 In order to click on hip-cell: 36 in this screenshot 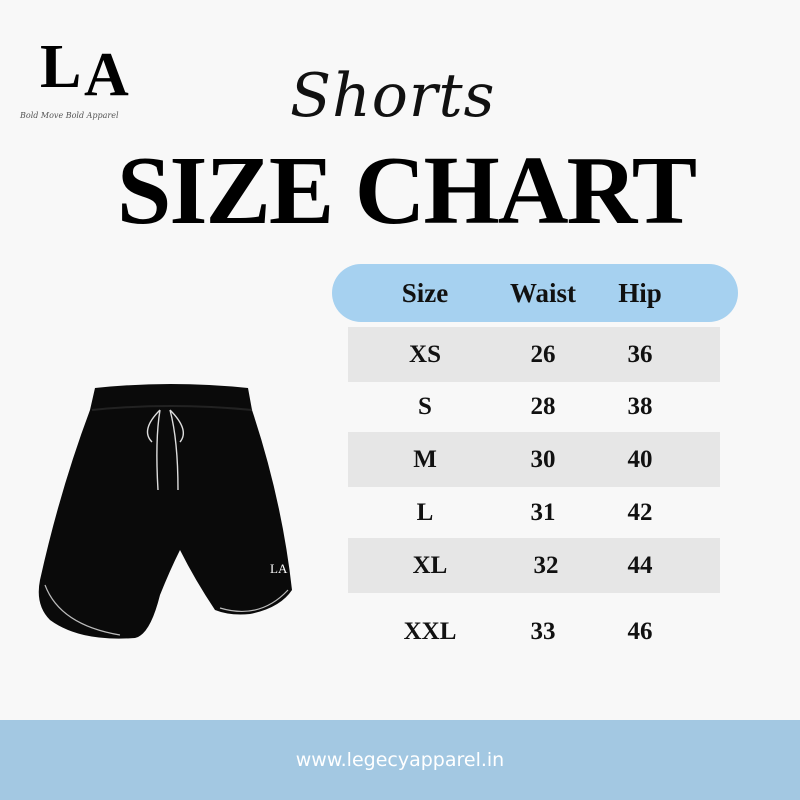, I will do `click(640, 354)`.